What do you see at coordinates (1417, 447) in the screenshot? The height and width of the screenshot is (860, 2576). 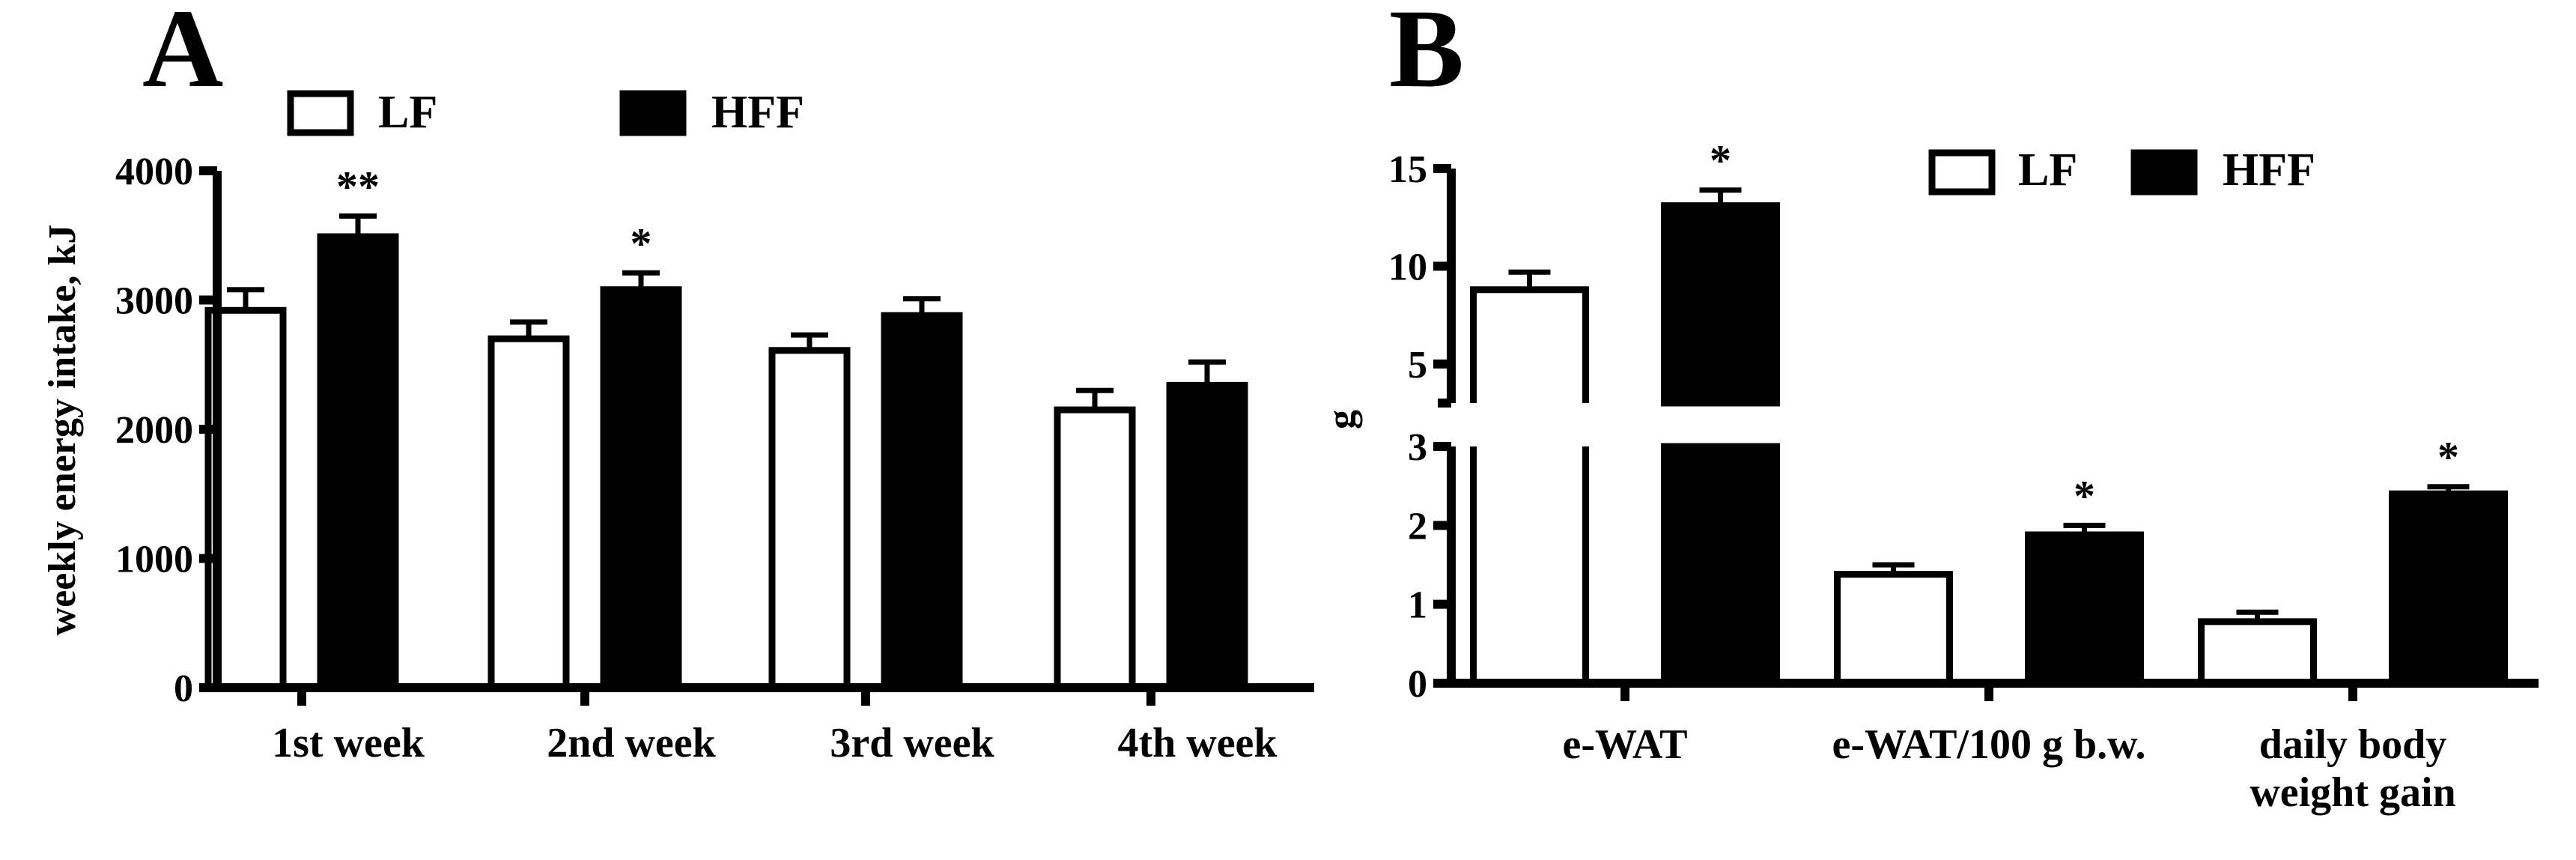 I see `y-tick-label: 3` at bounding box center [1417, 447].